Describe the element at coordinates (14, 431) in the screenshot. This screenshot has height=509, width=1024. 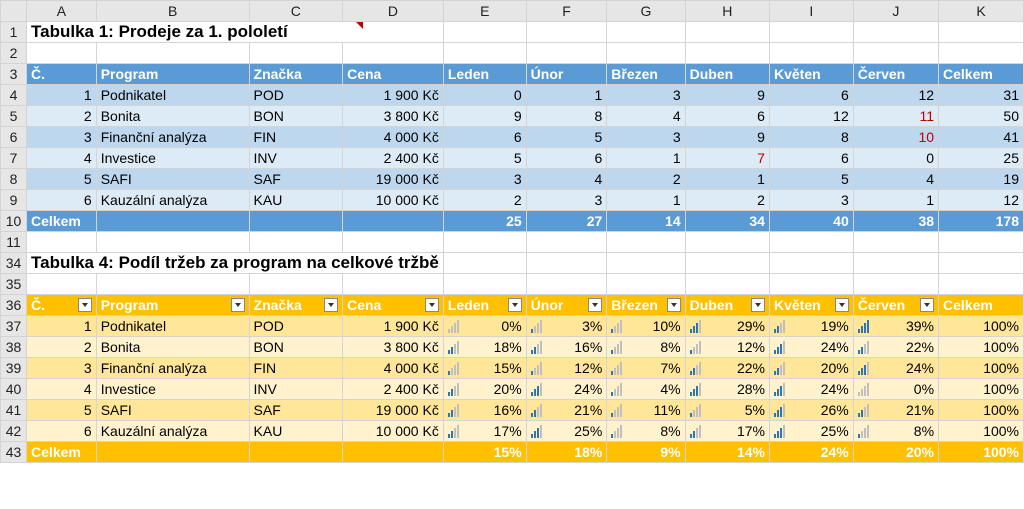
I see `row-header-42: 42` at that location.